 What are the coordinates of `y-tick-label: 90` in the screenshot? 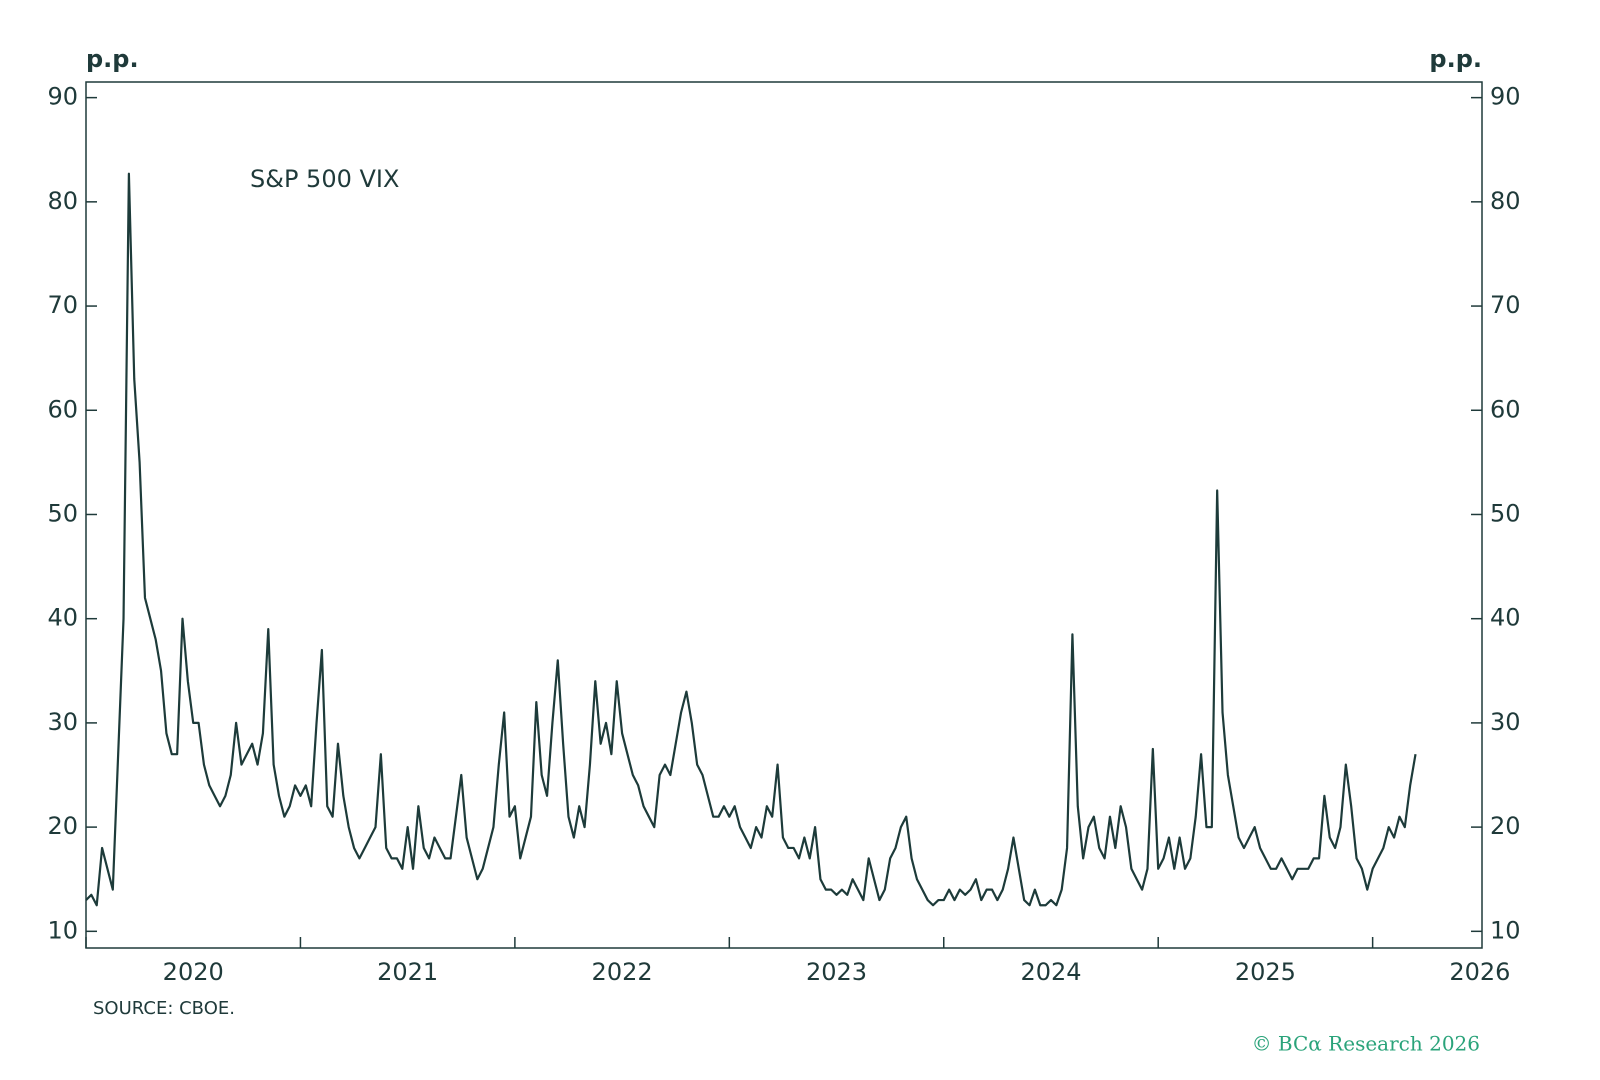 It's located at (62, 97).